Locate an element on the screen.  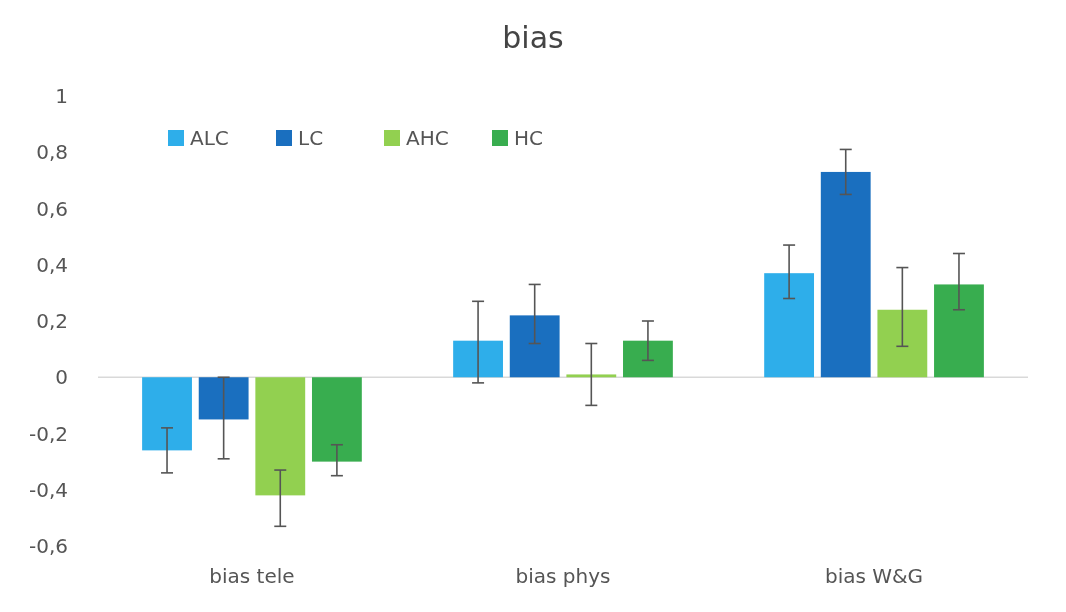
x-tick-label: bias W&G is located at coordinates (874, 576).